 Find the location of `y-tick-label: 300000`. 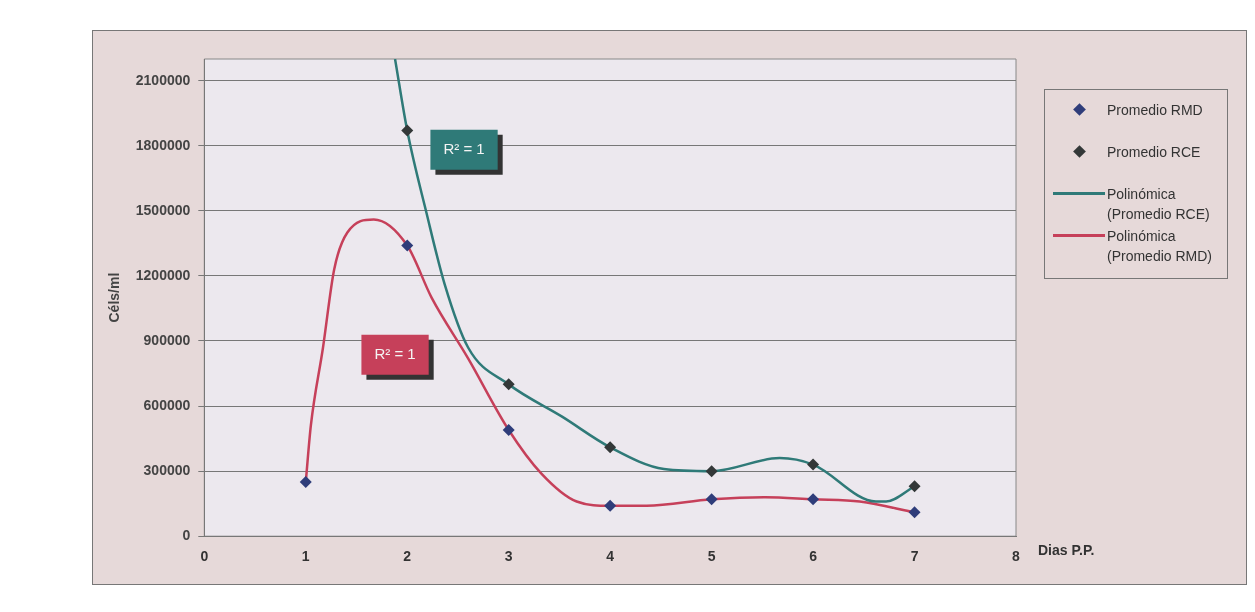

y-tick-label: 300000 is located at coordinates (167, 469).